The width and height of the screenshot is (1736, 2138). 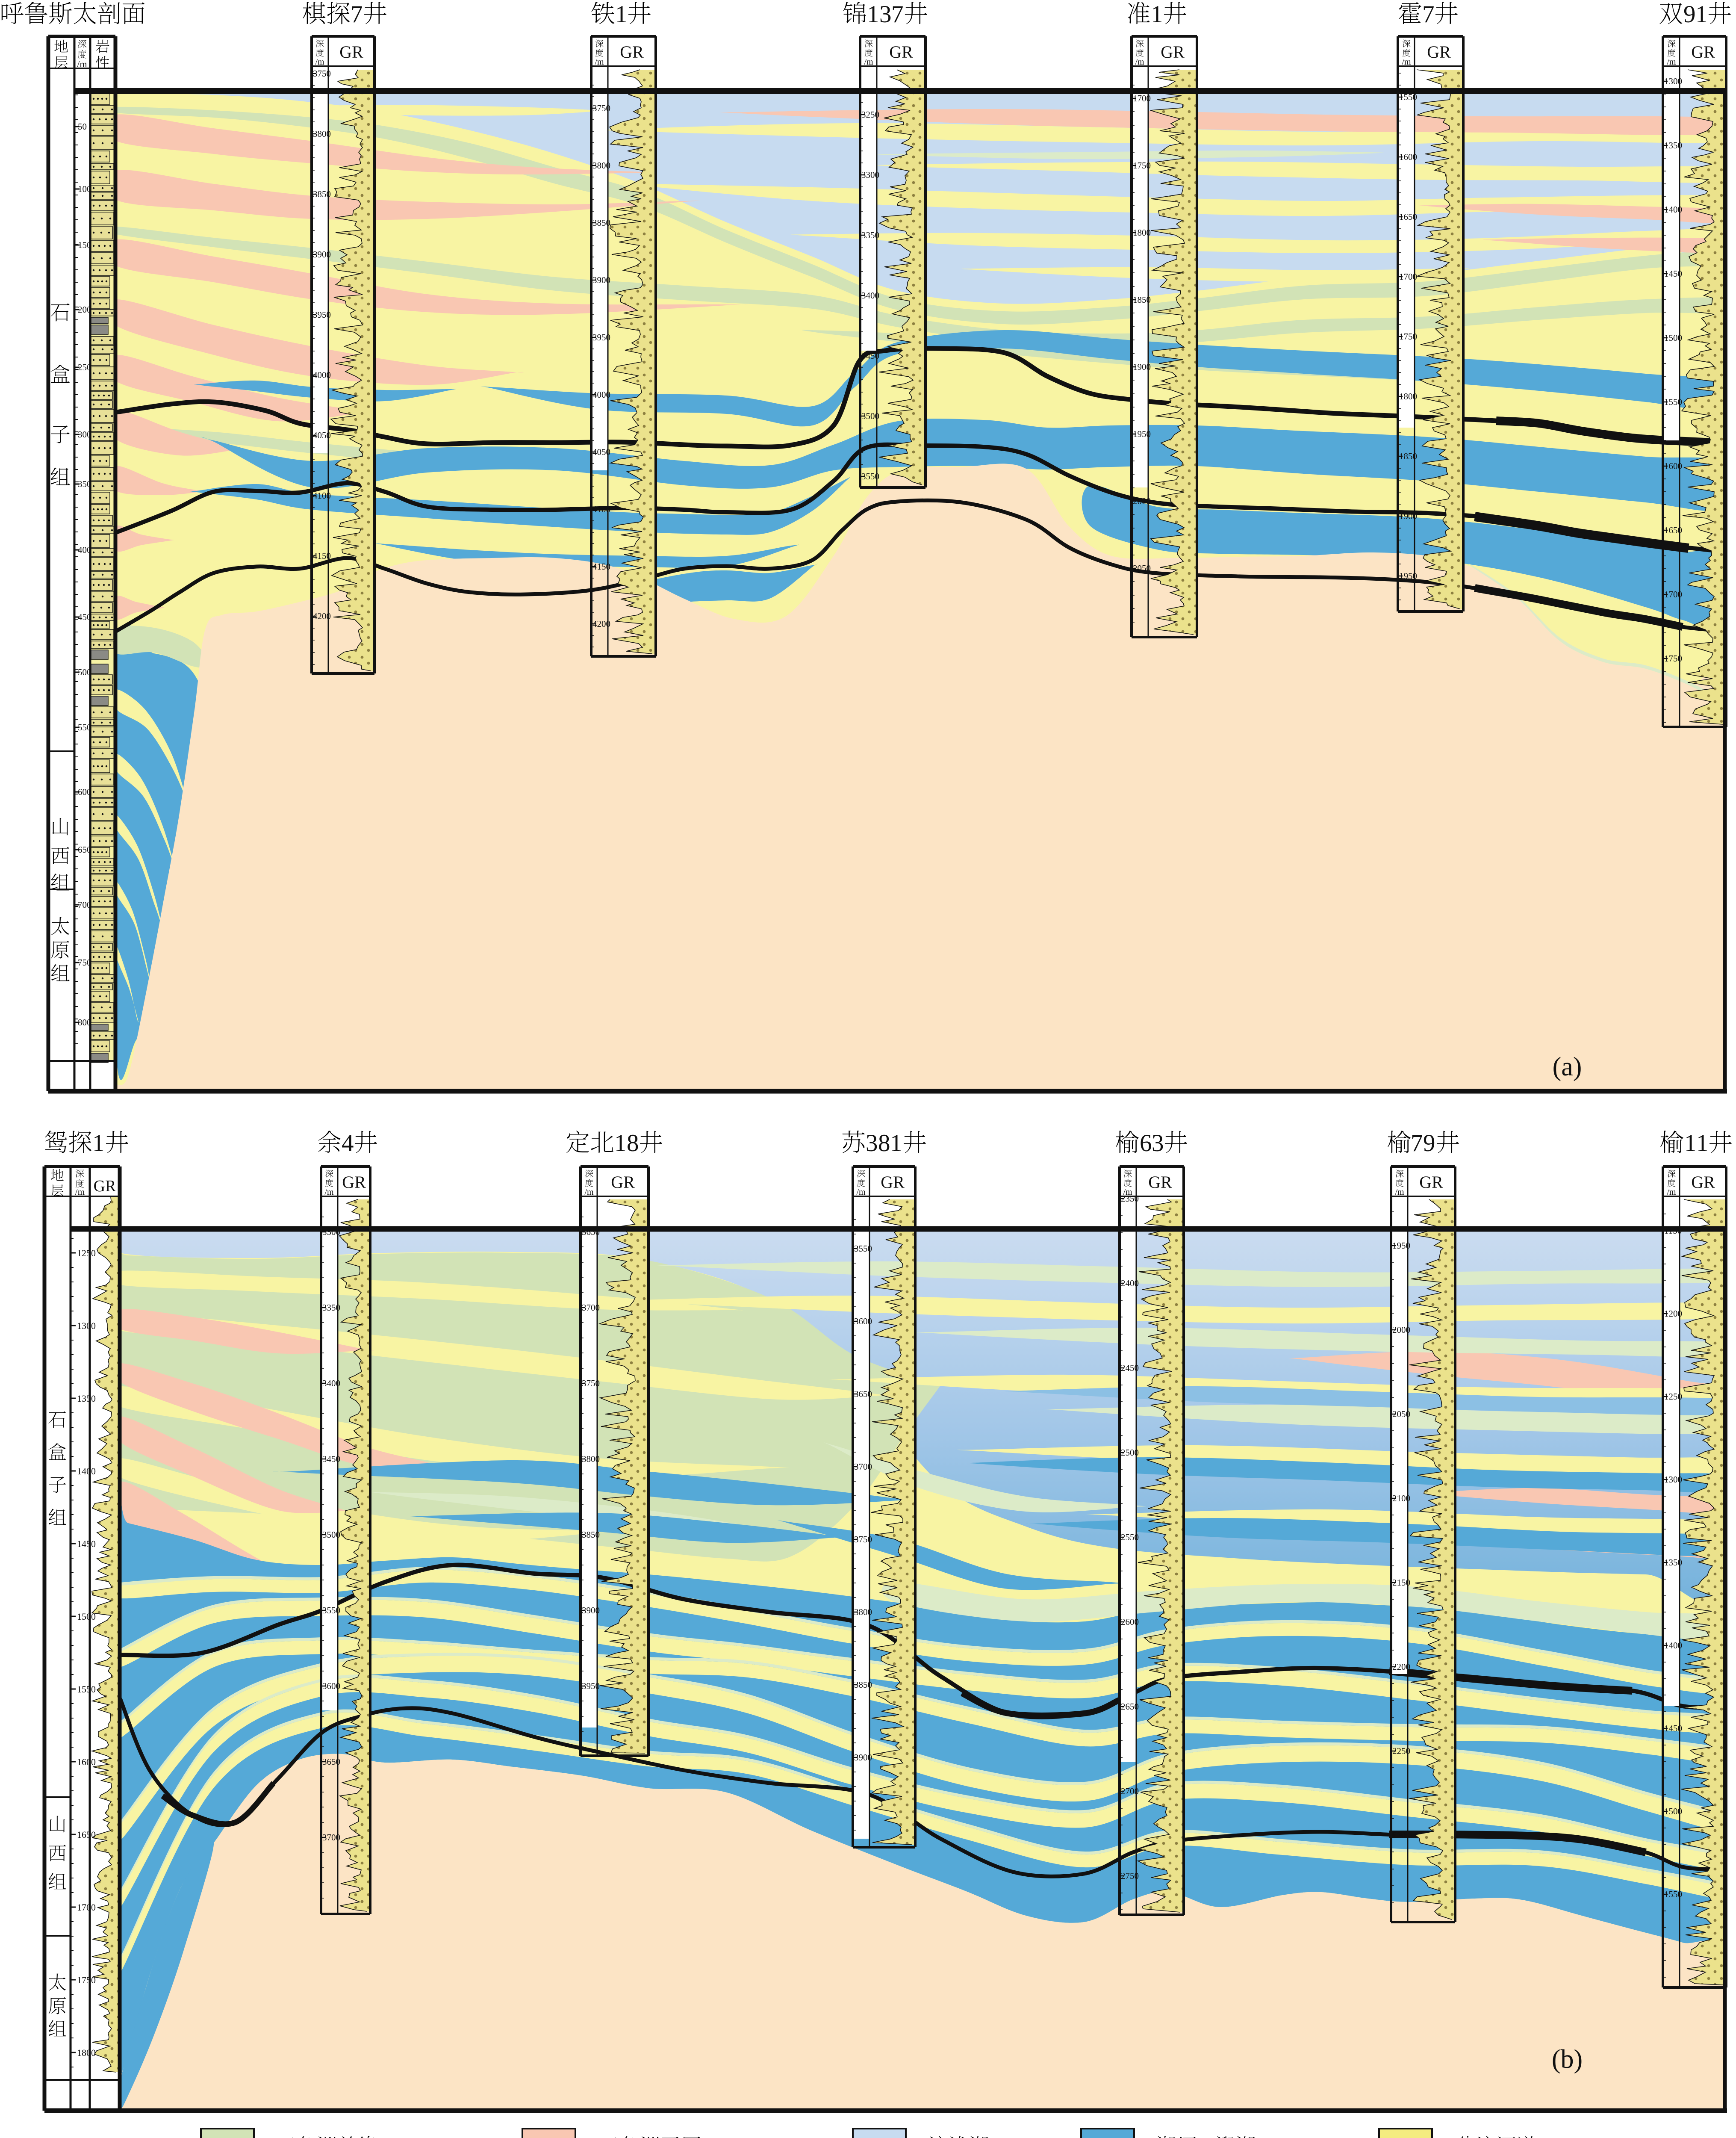 I want to click on svg-text: 650, so click(x=84, y=850).